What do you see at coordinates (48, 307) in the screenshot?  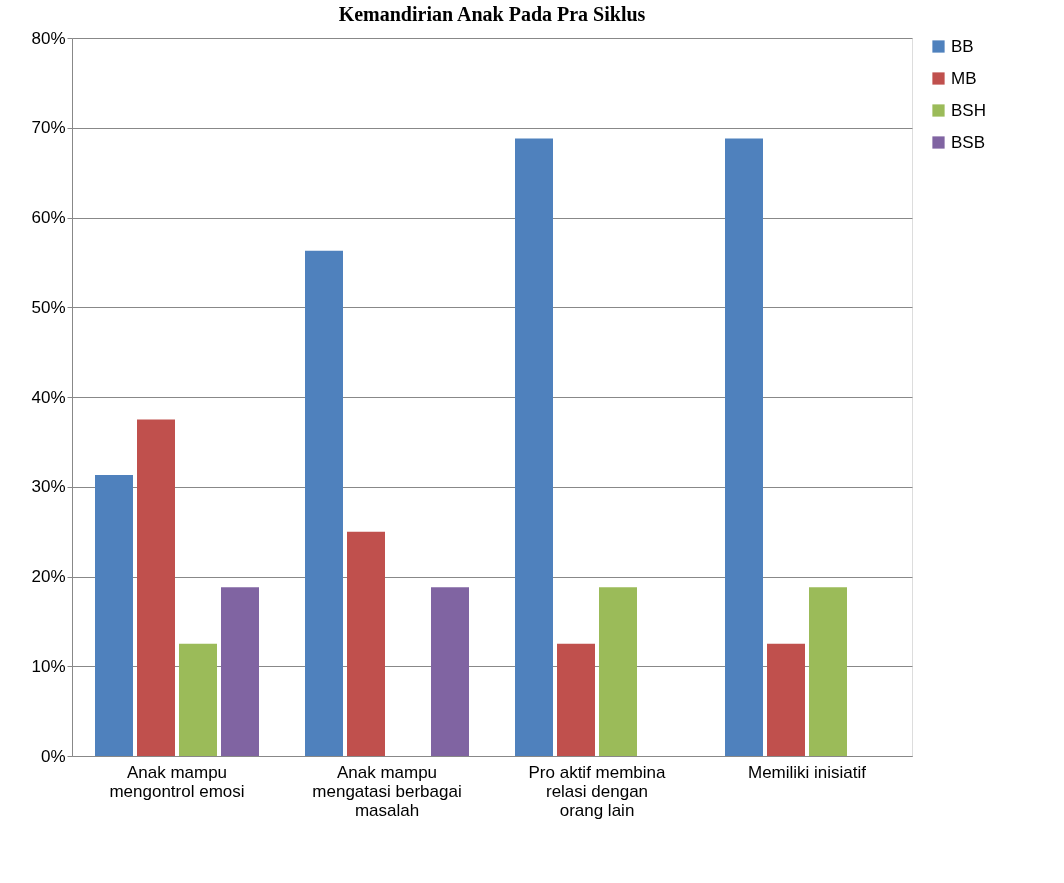 I see `y-tick-label: 50%` at bounding box center [48, 307].